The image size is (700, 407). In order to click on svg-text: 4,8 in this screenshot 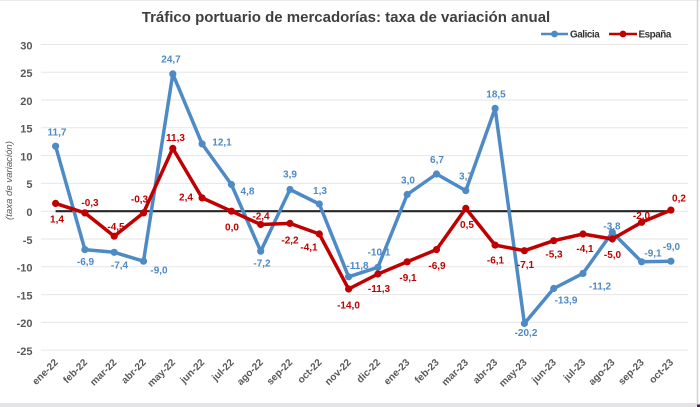, I will do `click(248, 192)`.